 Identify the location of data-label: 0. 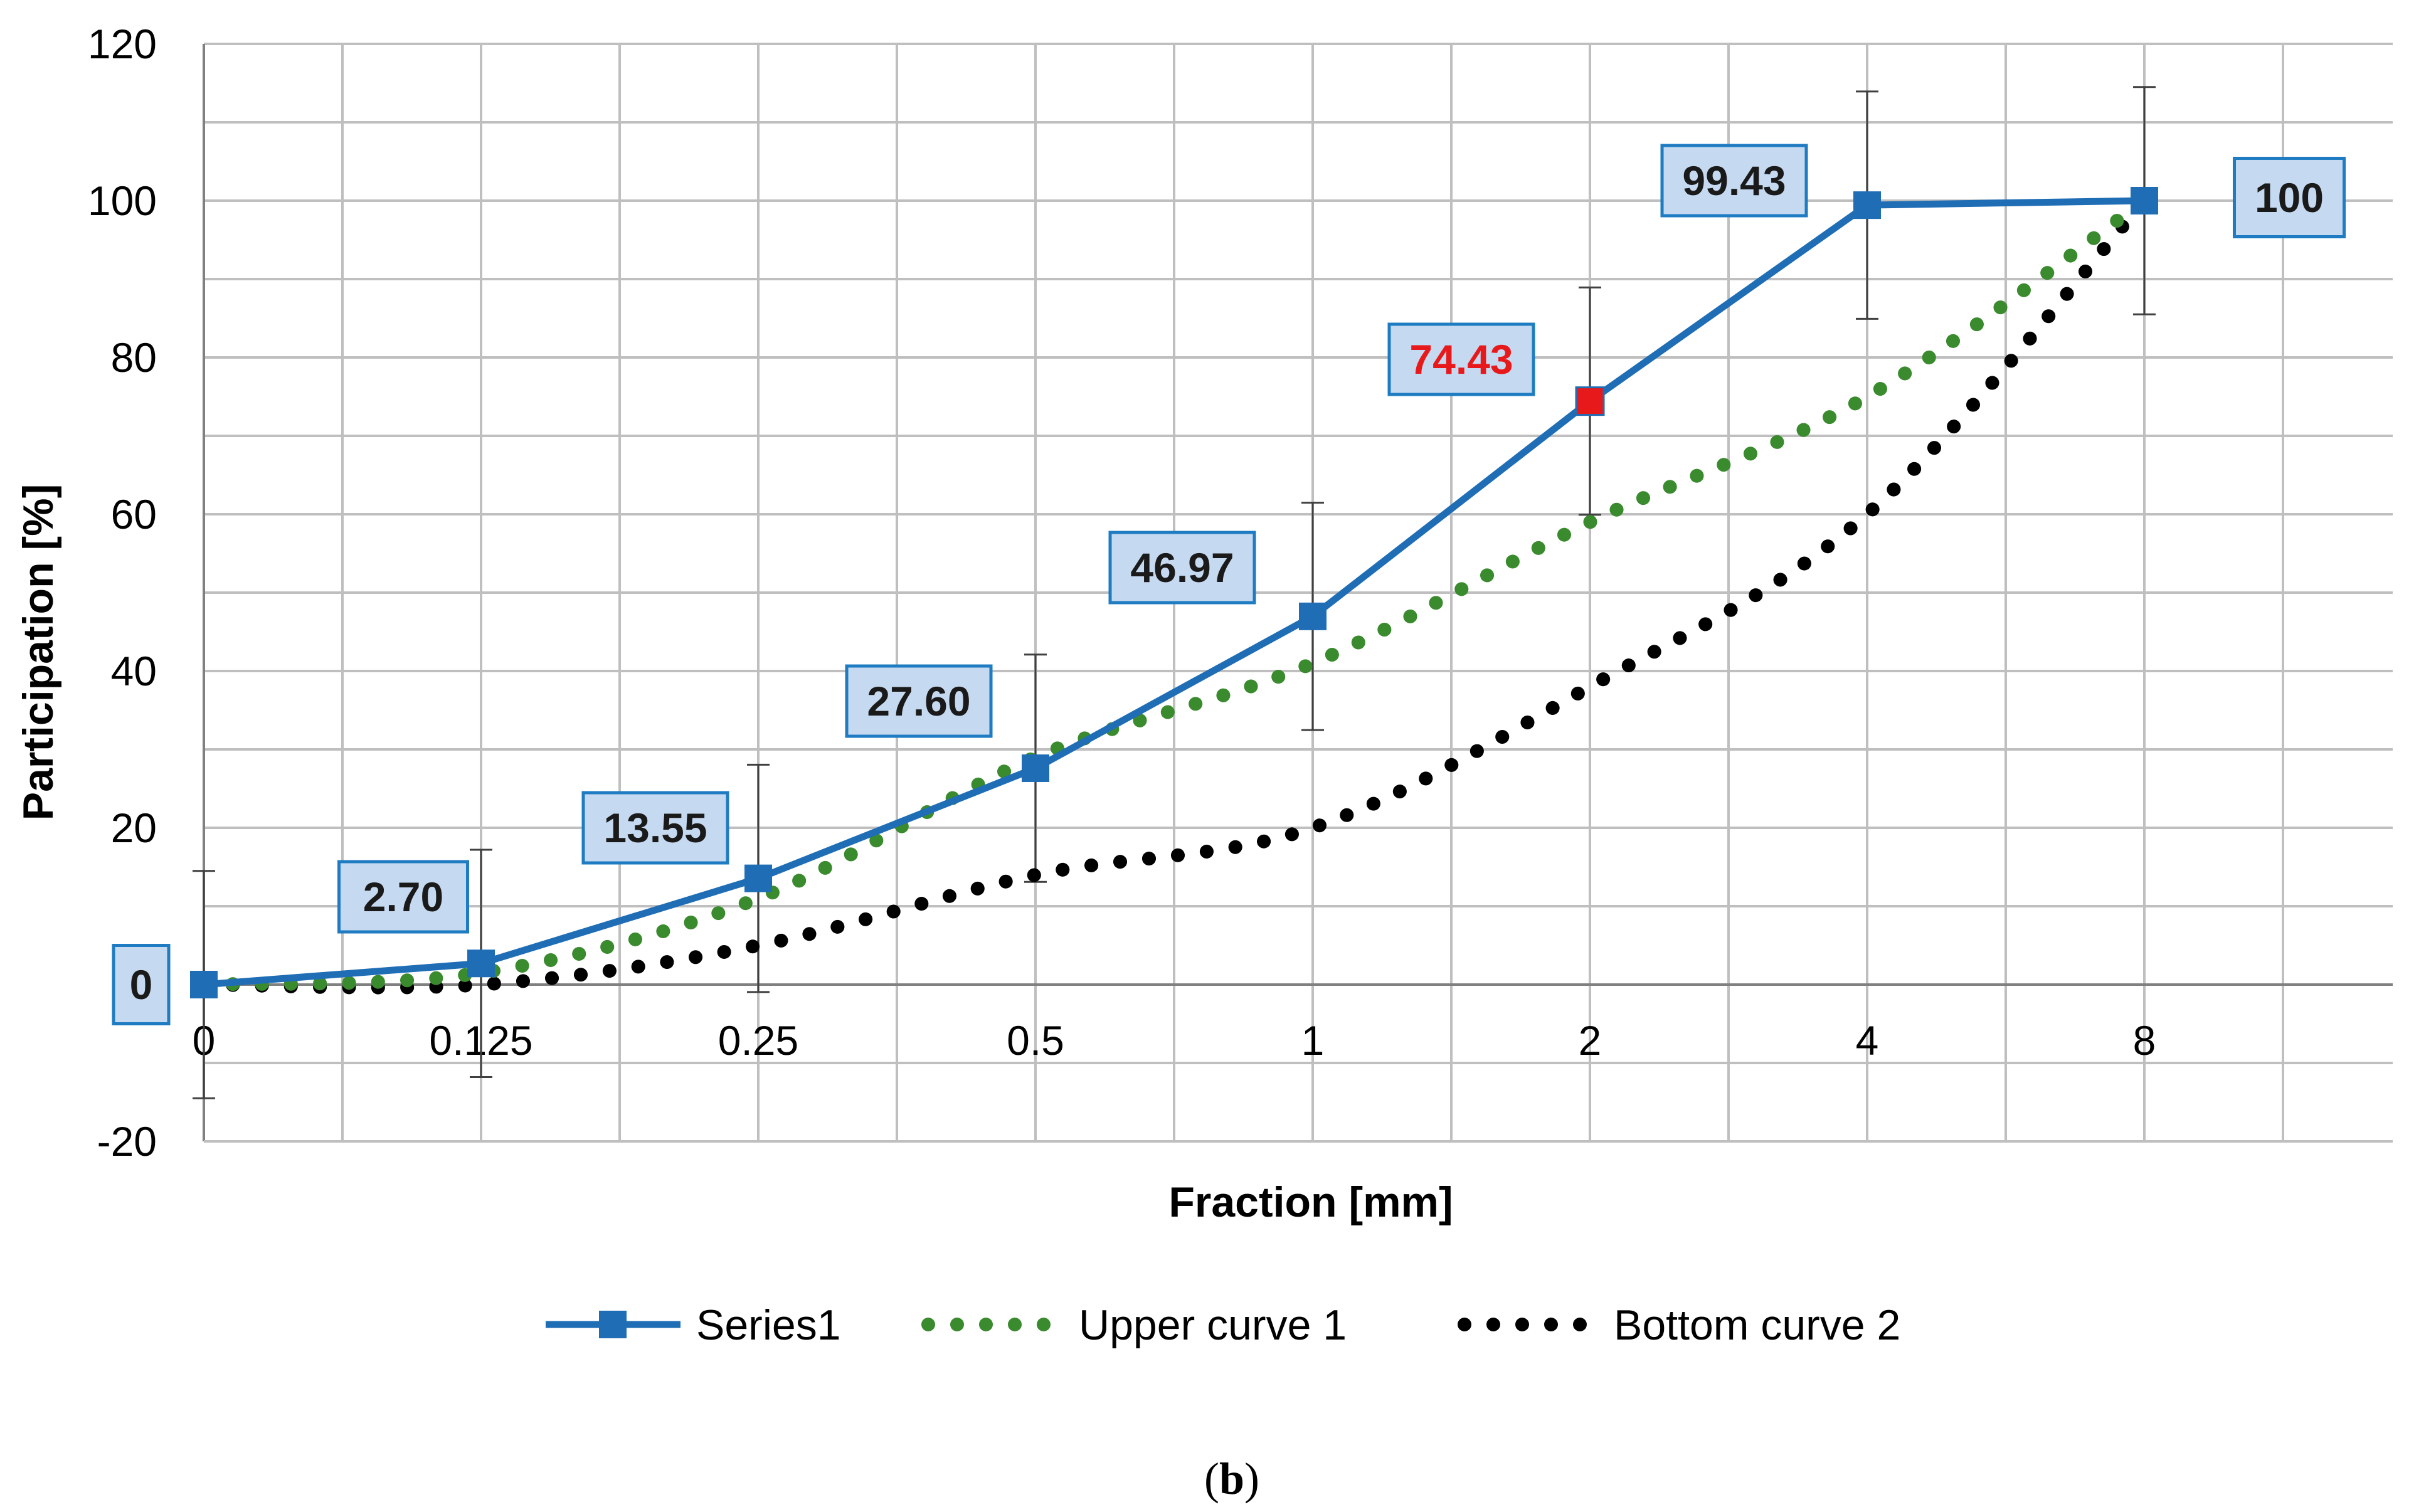
(141, 984).